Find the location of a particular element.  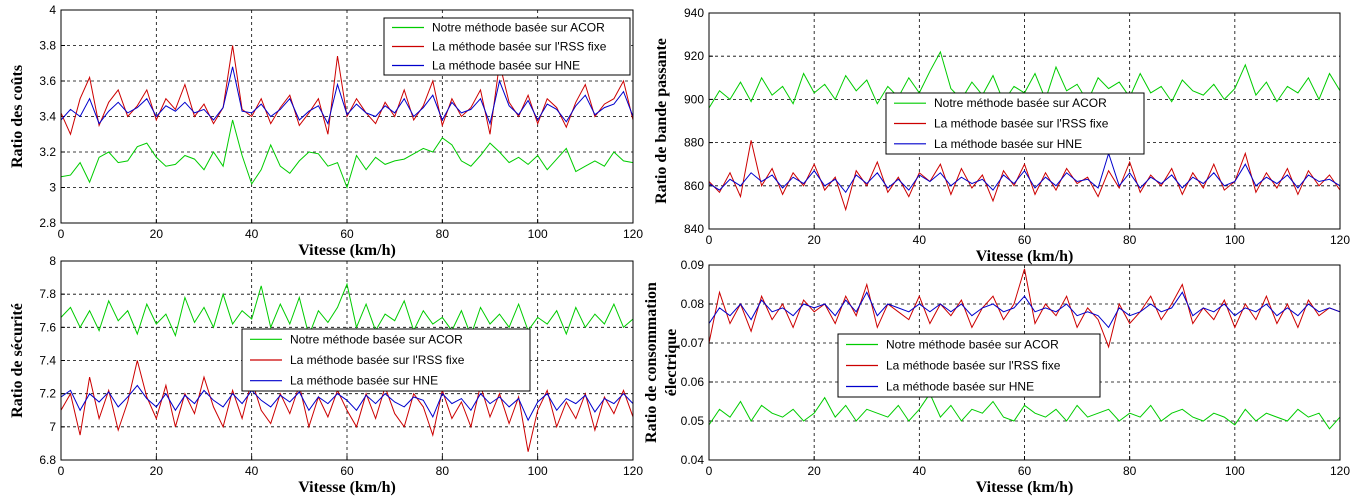

y-tick-label: 940 is located at coordinates (694, 13).